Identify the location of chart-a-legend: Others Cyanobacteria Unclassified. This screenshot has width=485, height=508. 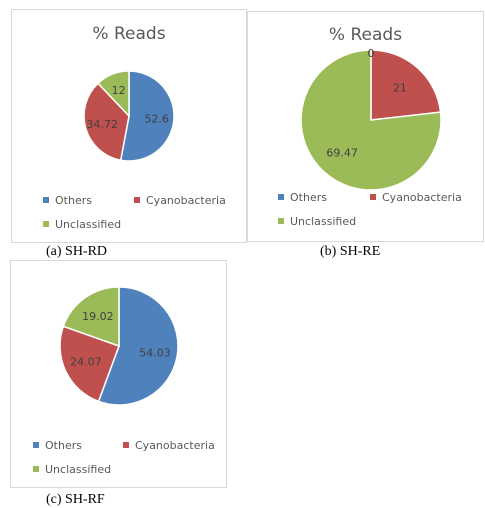
(130, 214).